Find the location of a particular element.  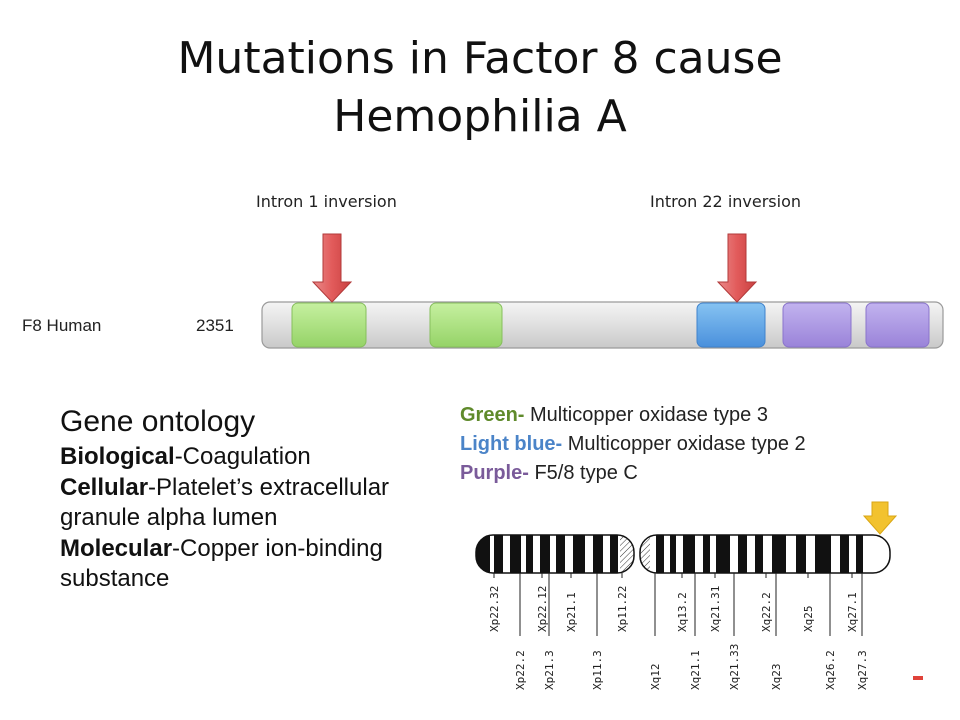

band-label-top: Xq21.31 is located at coordinates (715, 609).